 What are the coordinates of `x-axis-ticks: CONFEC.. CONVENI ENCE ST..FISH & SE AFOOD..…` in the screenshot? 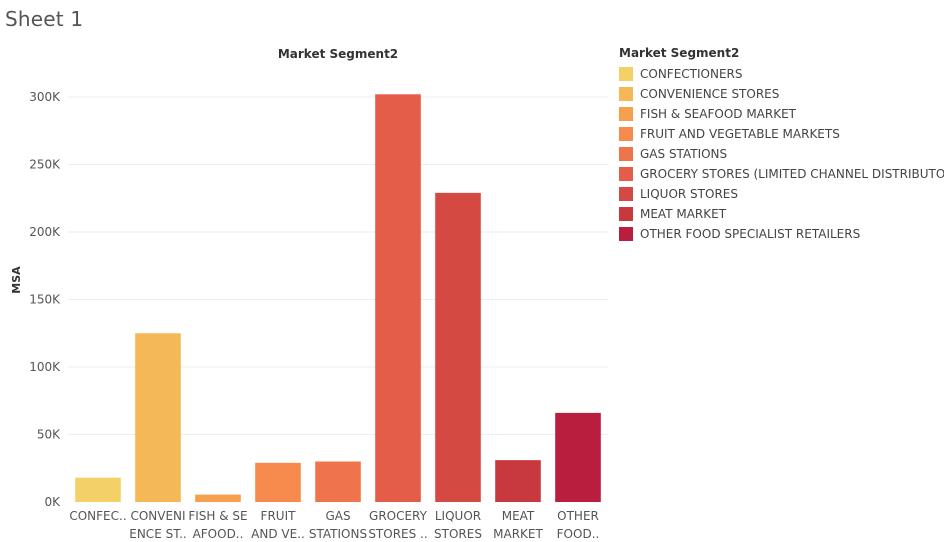 It's located at (334, 525).